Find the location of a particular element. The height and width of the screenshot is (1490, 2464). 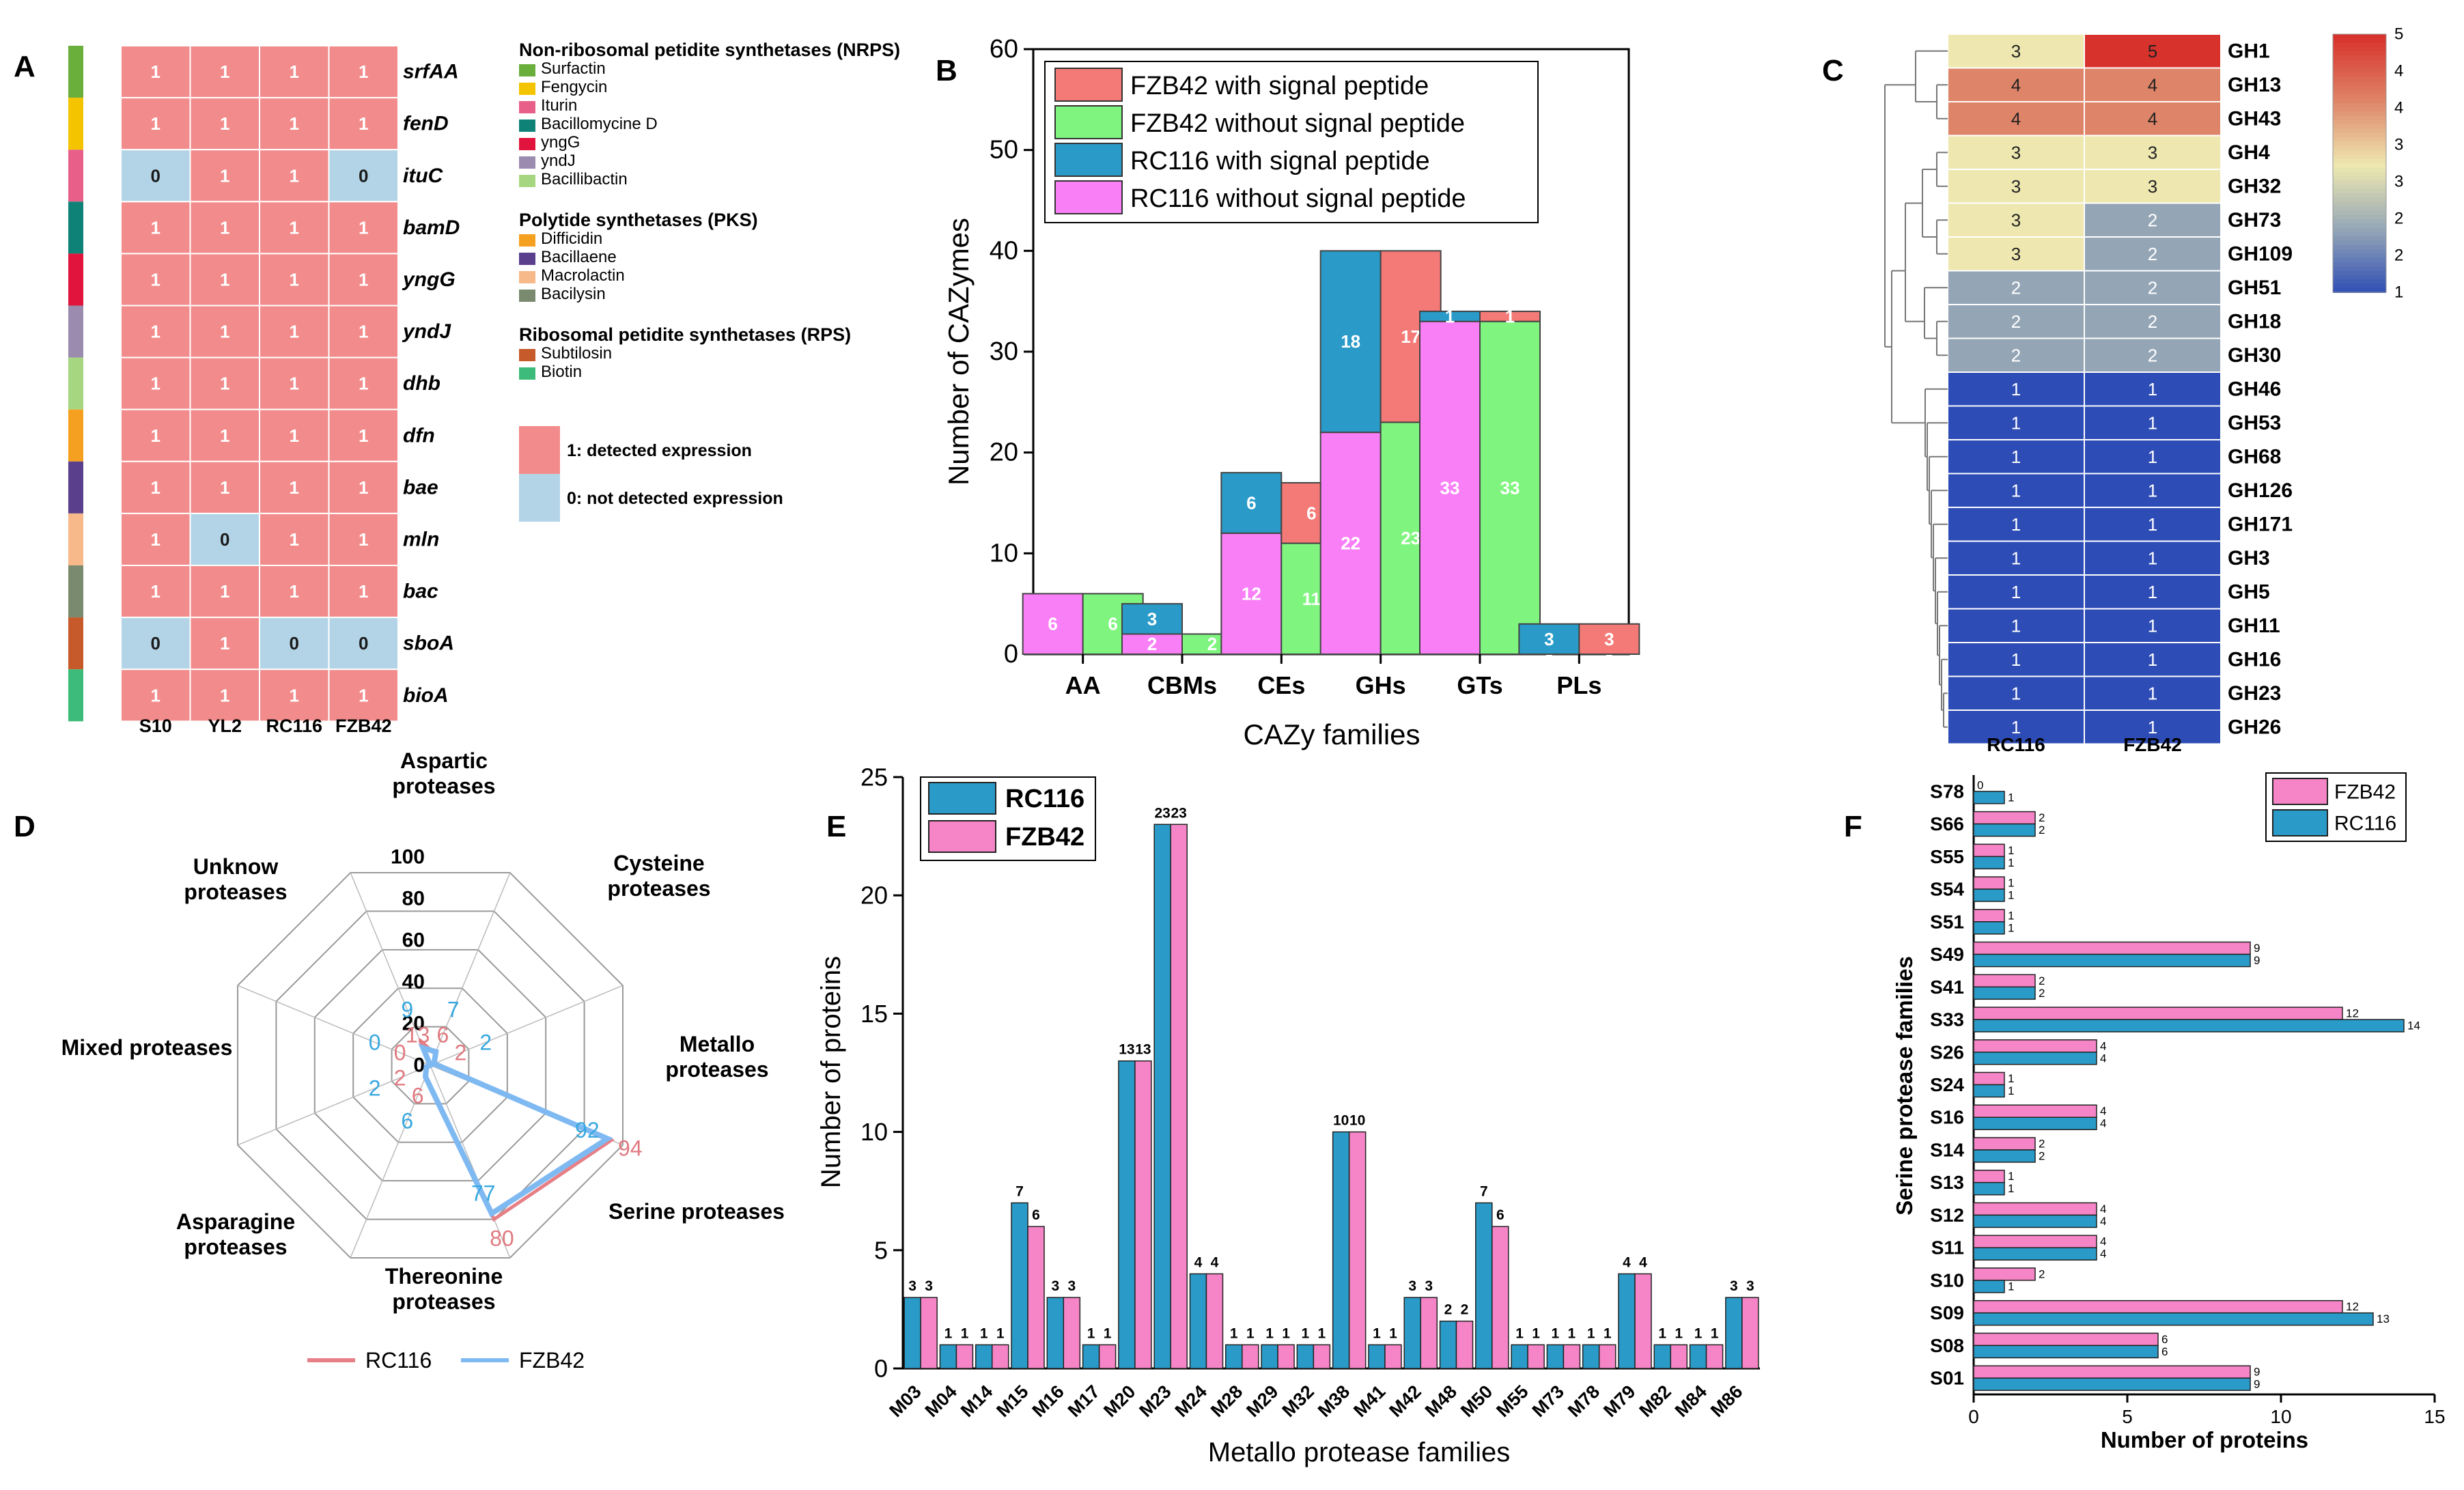

bar-value-label: 3 is located at coordinates (1152, 618).